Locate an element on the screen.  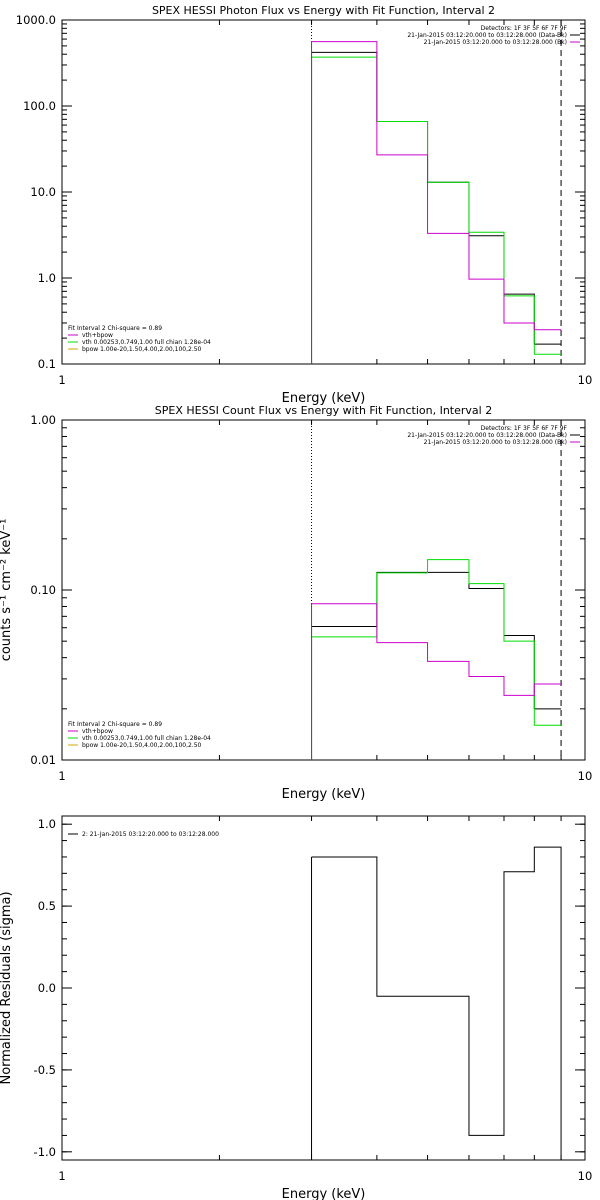
y-tick-label: 0.1 is located at coordinates (47, 364).